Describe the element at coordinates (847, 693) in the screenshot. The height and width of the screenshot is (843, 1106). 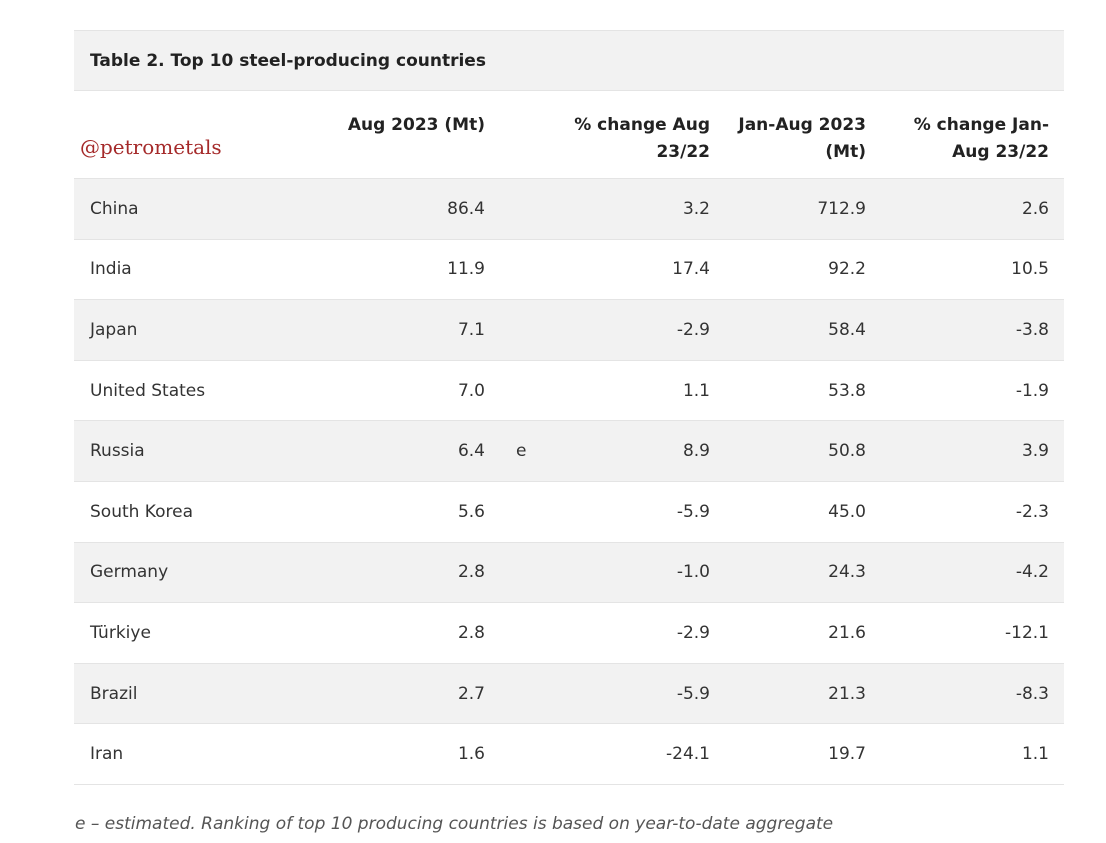
I see `ytd-value-cell: 21.3` at that location.